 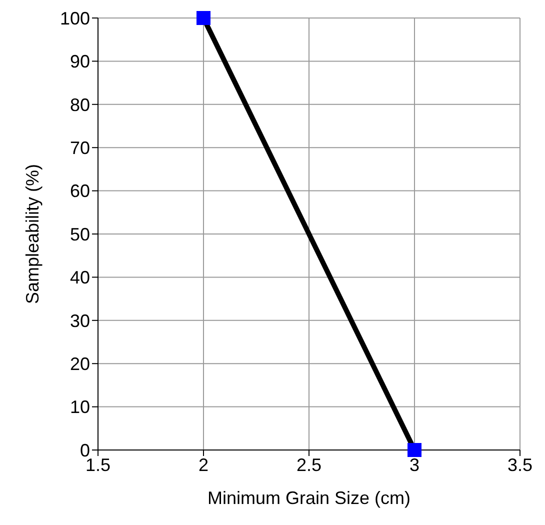 I want to click on y-tick-label: 10, so click(x=80, y=407).